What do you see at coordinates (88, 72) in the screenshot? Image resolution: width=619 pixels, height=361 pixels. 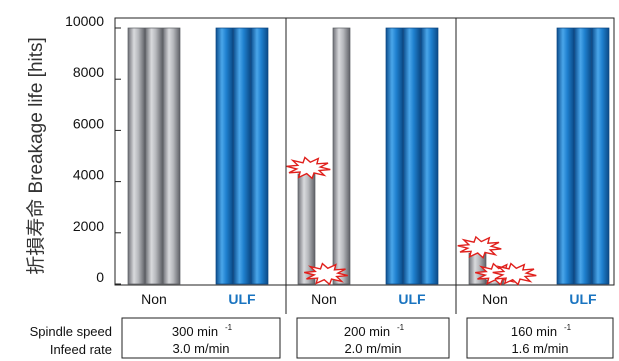 I see `y-tick-label: 8000` at bounding box center [88, 72].